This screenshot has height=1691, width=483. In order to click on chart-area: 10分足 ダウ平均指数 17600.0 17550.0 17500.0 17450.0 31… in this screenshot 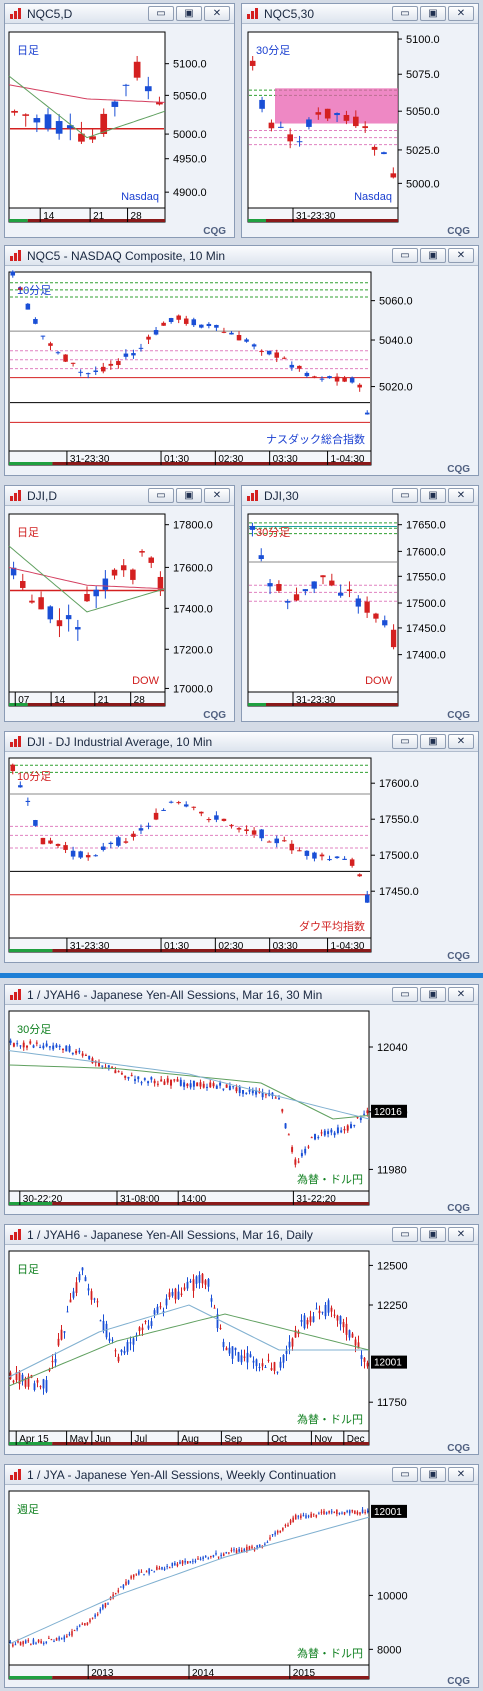, I will do `click(241, 857)`.